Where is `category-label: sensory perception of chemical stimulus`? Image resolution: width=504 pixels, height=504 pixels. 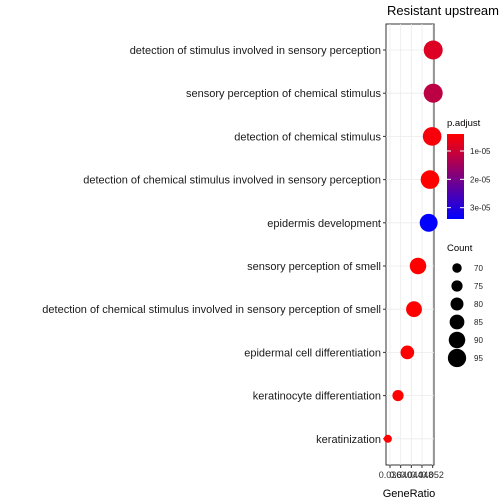 category-label: sensory perception of chemical stimulus is located at coordinates (284, 94).